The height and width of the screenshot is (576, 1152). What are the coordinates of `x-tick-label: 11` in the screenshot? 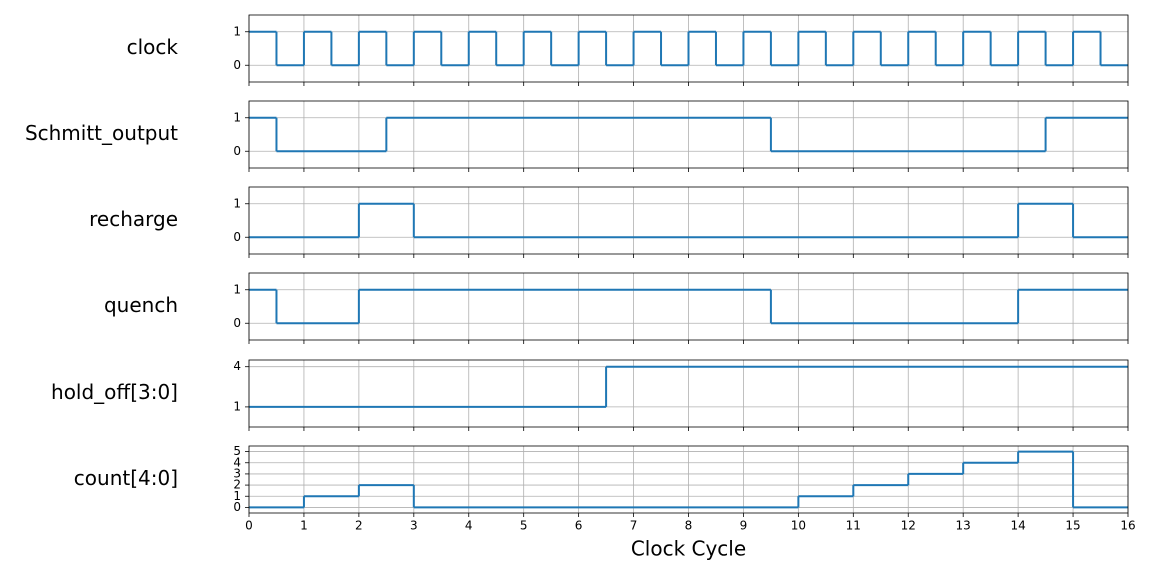 It's located at (853, 526).